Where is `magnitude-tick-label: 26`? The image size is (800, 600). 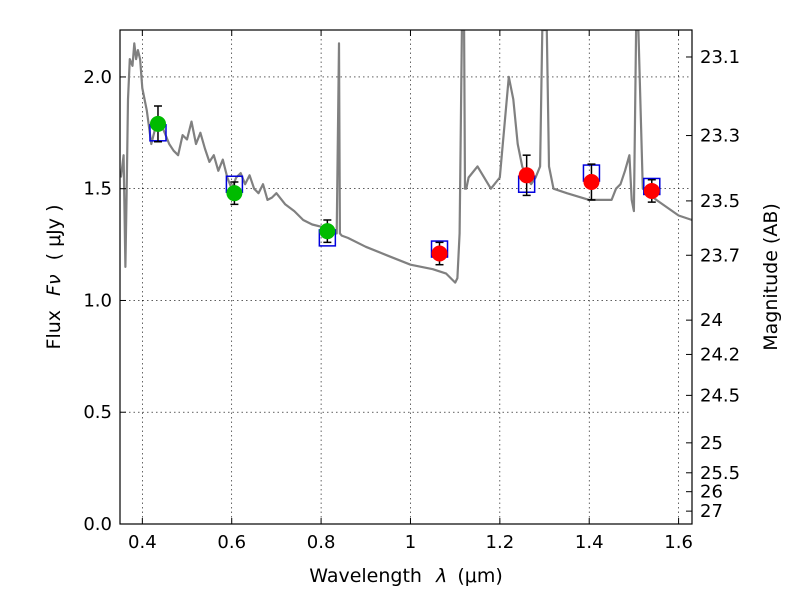
magnitude-tick-label: 26 is located at coordinates (711, 492).